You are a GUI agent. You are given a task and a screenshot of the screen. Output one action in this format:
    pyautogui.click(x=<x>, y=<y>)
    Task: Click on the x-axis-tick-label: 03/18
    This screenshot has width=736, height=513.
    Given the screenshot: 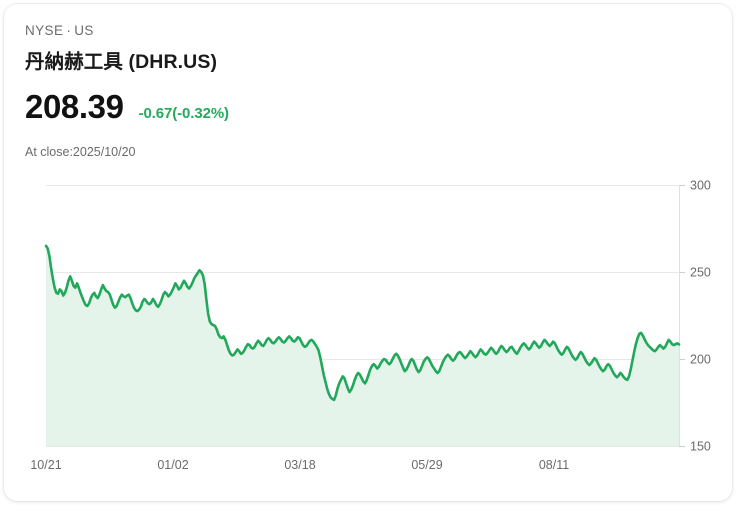 What is the action you would take?
    pyautogui.click(x=299, y=465)
    